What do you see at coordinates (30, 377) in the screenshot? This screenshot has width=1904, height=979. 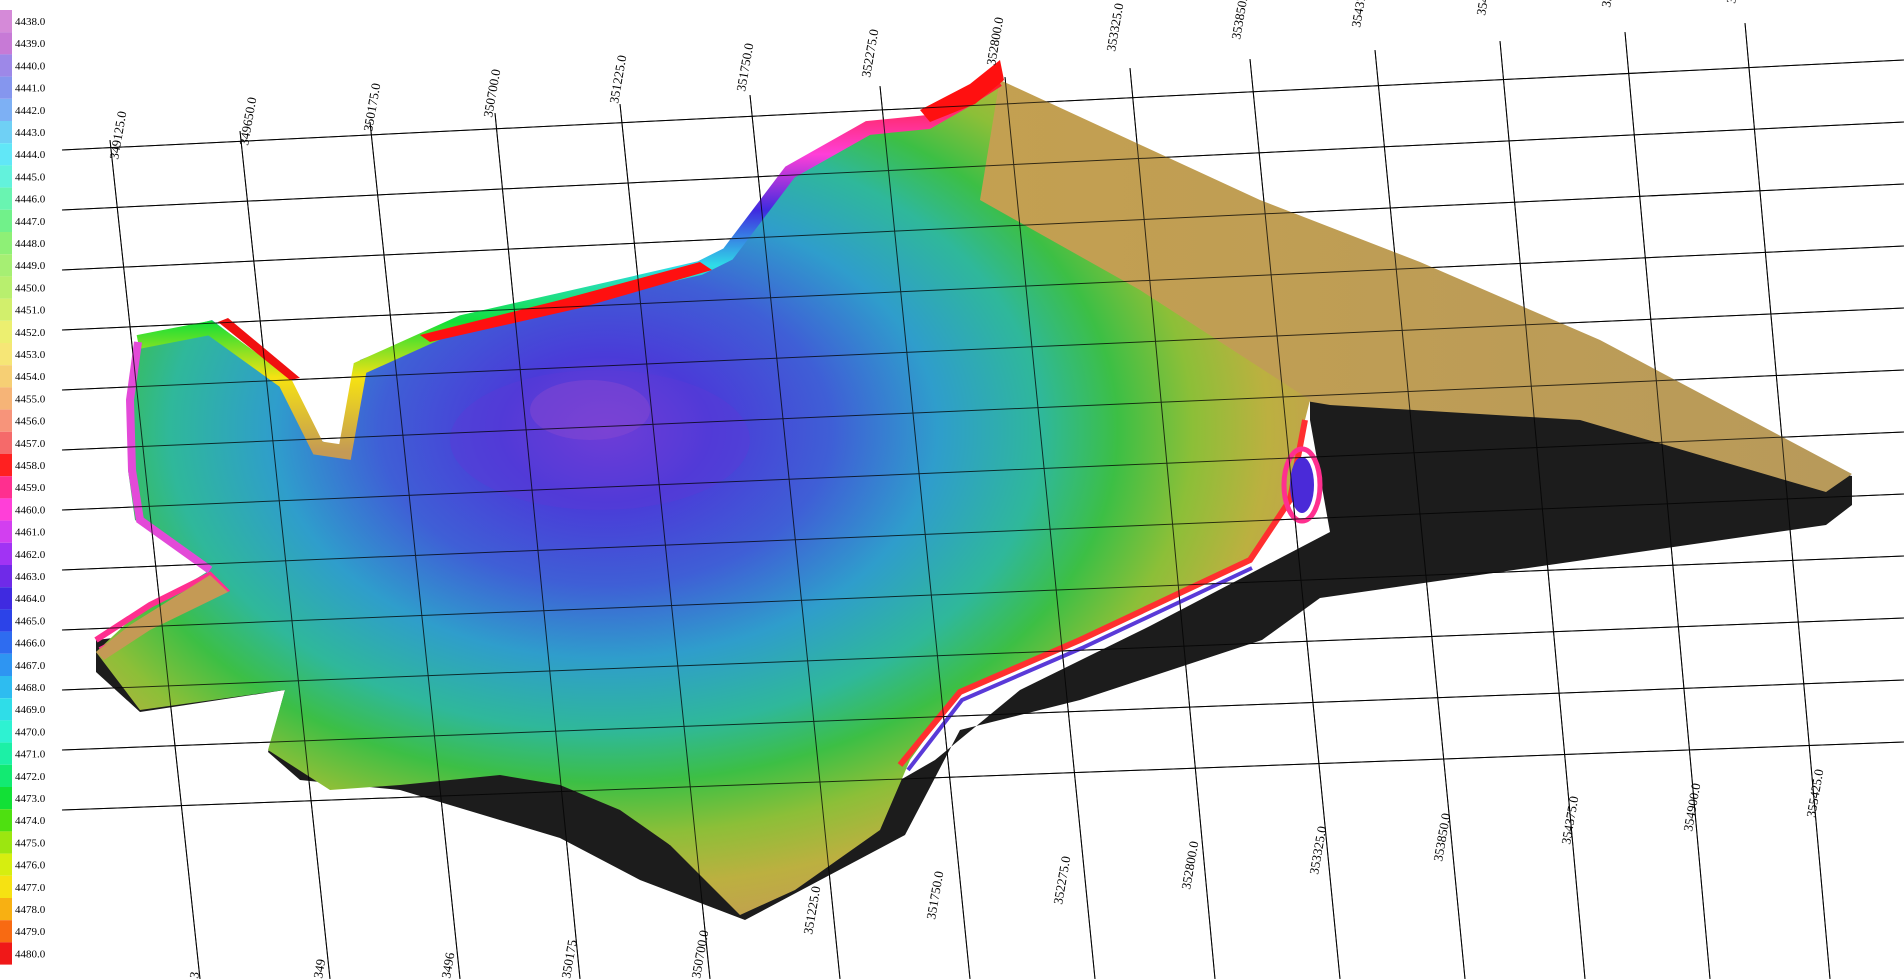 I see `legend-label: 4454.0` at bounding box center [30, 377].